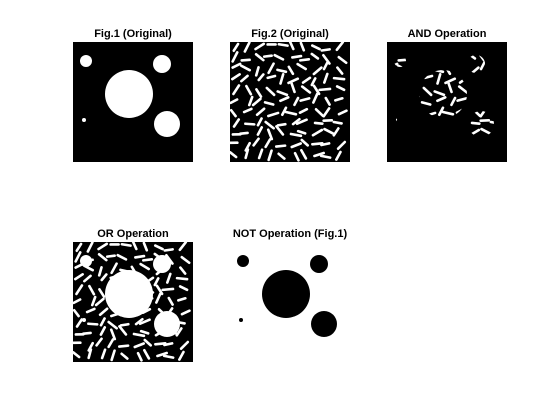  Describe the element at coordinates (133, 302) in the screenshot. I see `or-image` at that location.